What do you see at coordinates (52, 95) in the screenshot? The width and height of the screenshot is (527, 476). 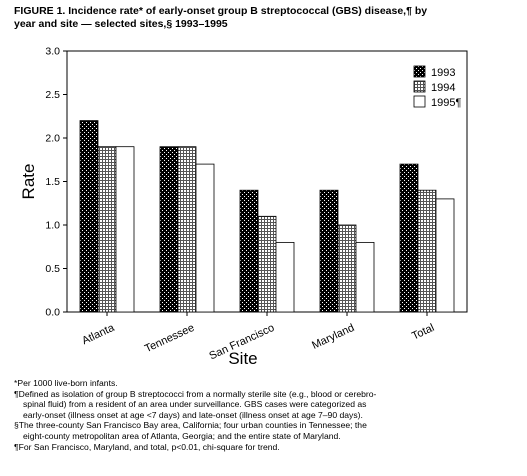 I see `y-tick-label: 2.5` at bounding box center [52, 95].